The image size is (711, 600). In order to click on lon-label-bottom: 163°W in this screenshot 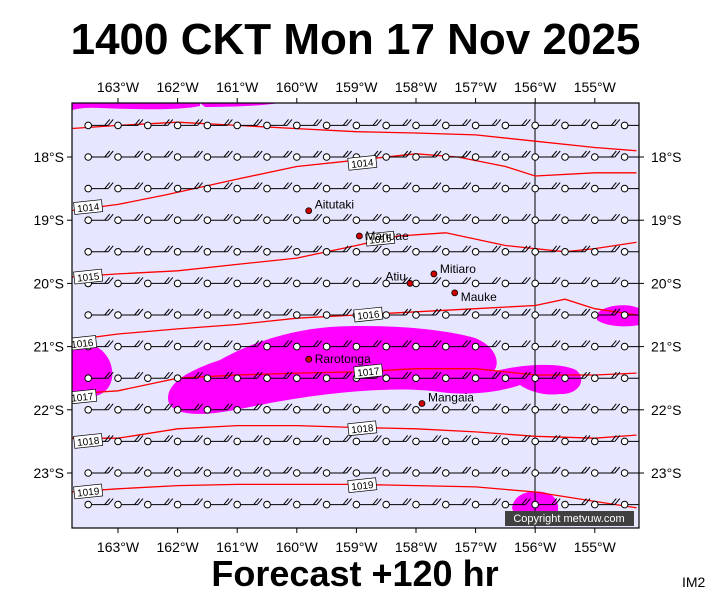, I will do `click(118, 547)`.